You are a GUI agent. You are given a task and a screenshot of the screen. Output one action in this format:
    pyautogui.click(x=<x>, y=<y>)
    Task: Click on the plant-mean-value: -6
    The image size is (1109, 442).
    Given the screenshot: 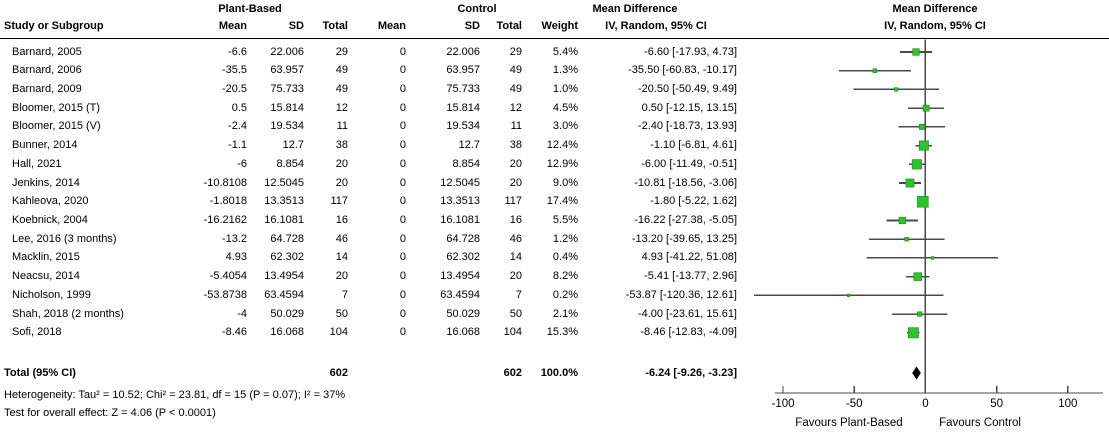 What is the action you would take?
    pyautogui.click(x=242, y=163)
    